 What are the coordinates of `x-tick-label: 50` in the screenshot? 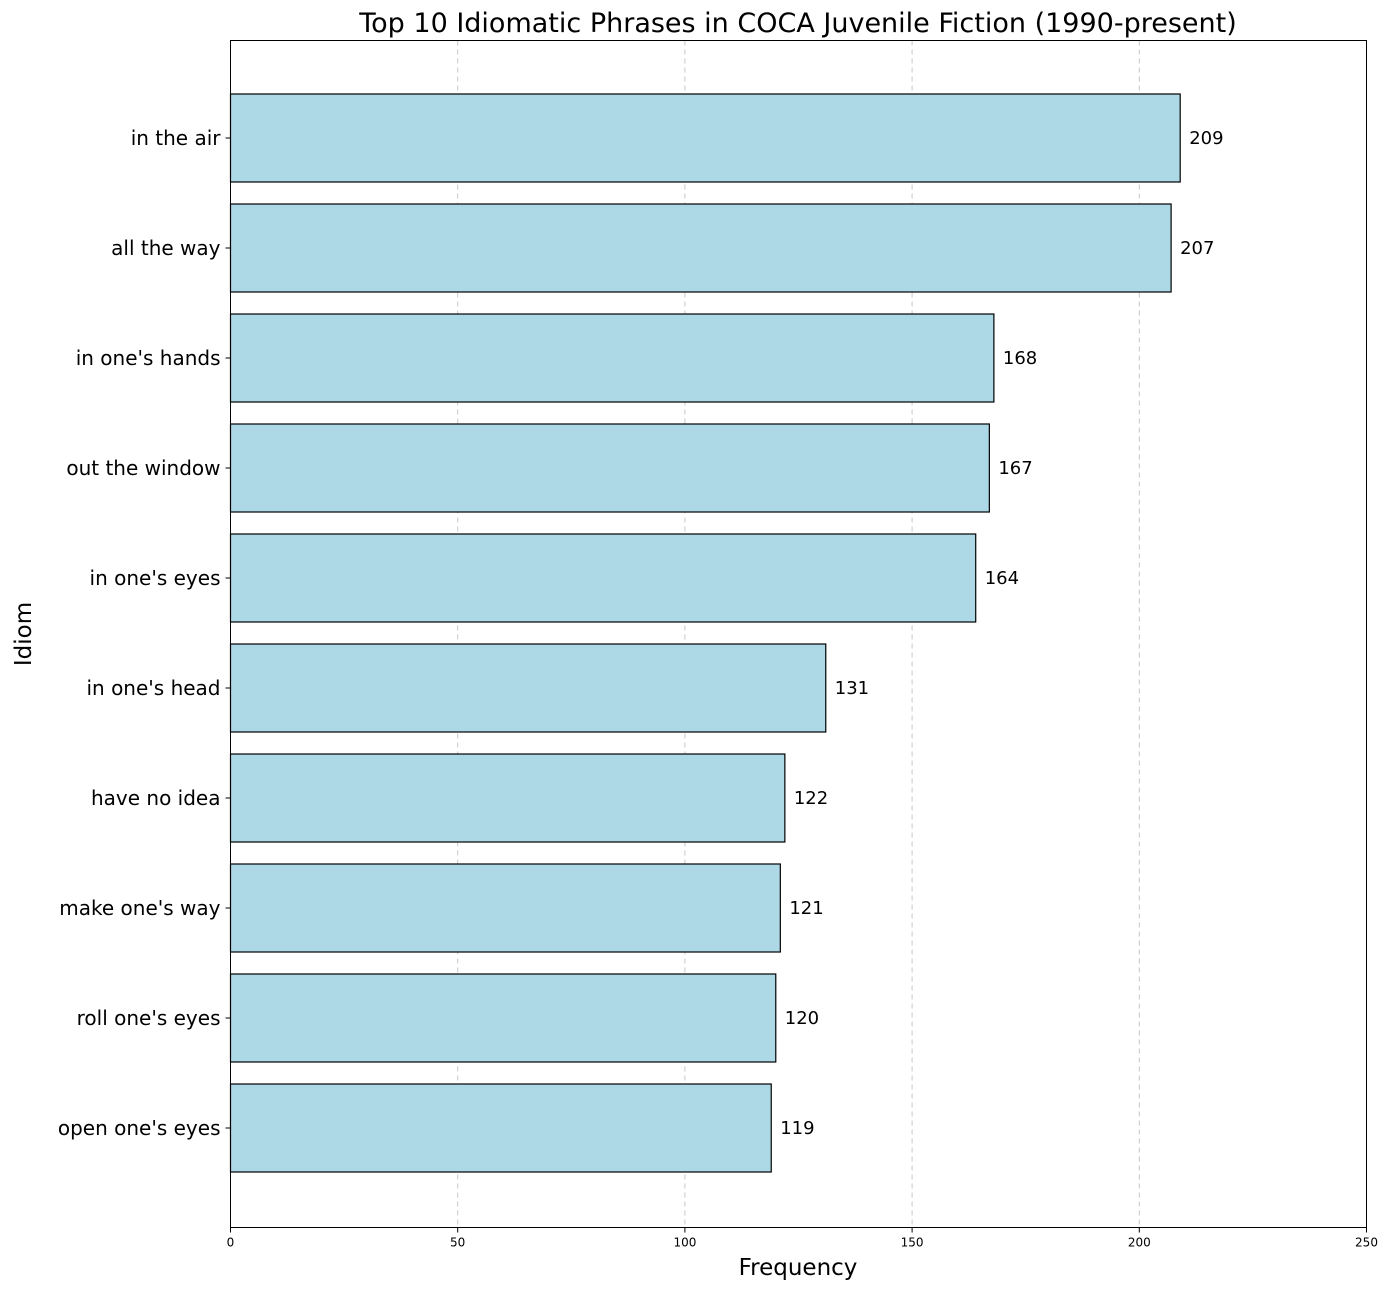 It's located at (457, 1243).